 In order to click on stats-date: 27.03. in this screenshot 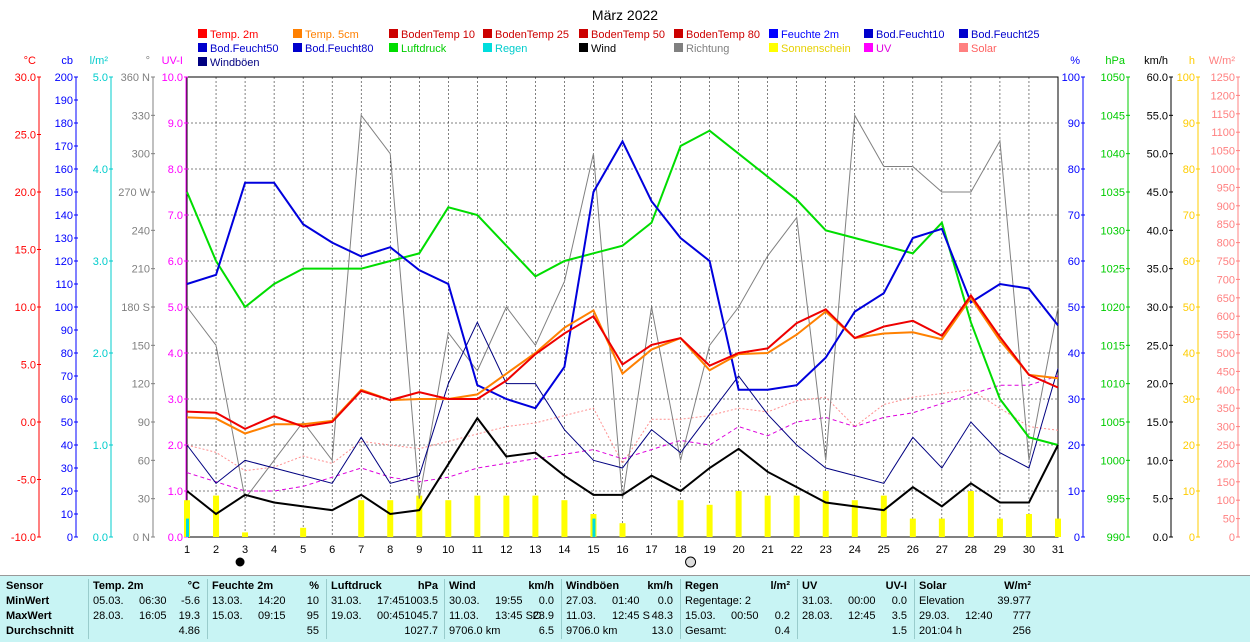, I will do `click(581, 601)`.